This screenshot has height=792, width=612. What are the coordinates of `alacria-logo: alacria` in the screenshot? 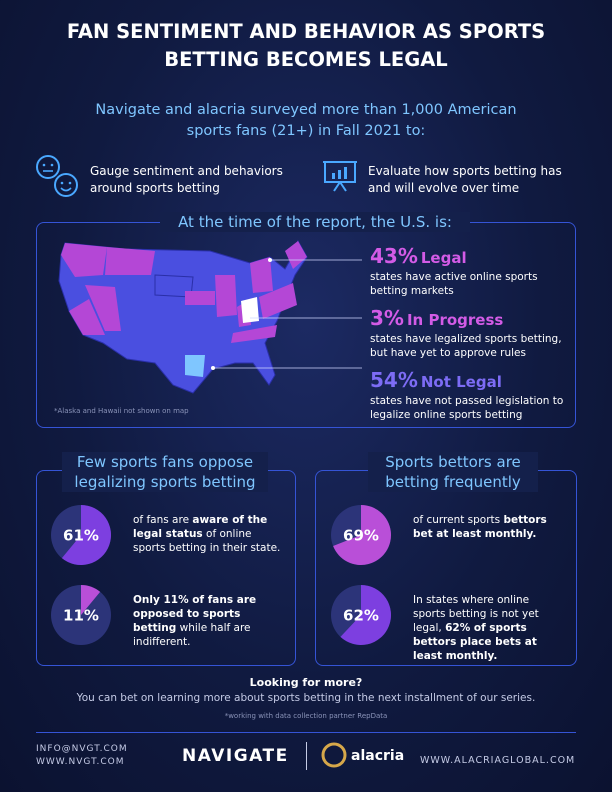 It's located at (378, 756).